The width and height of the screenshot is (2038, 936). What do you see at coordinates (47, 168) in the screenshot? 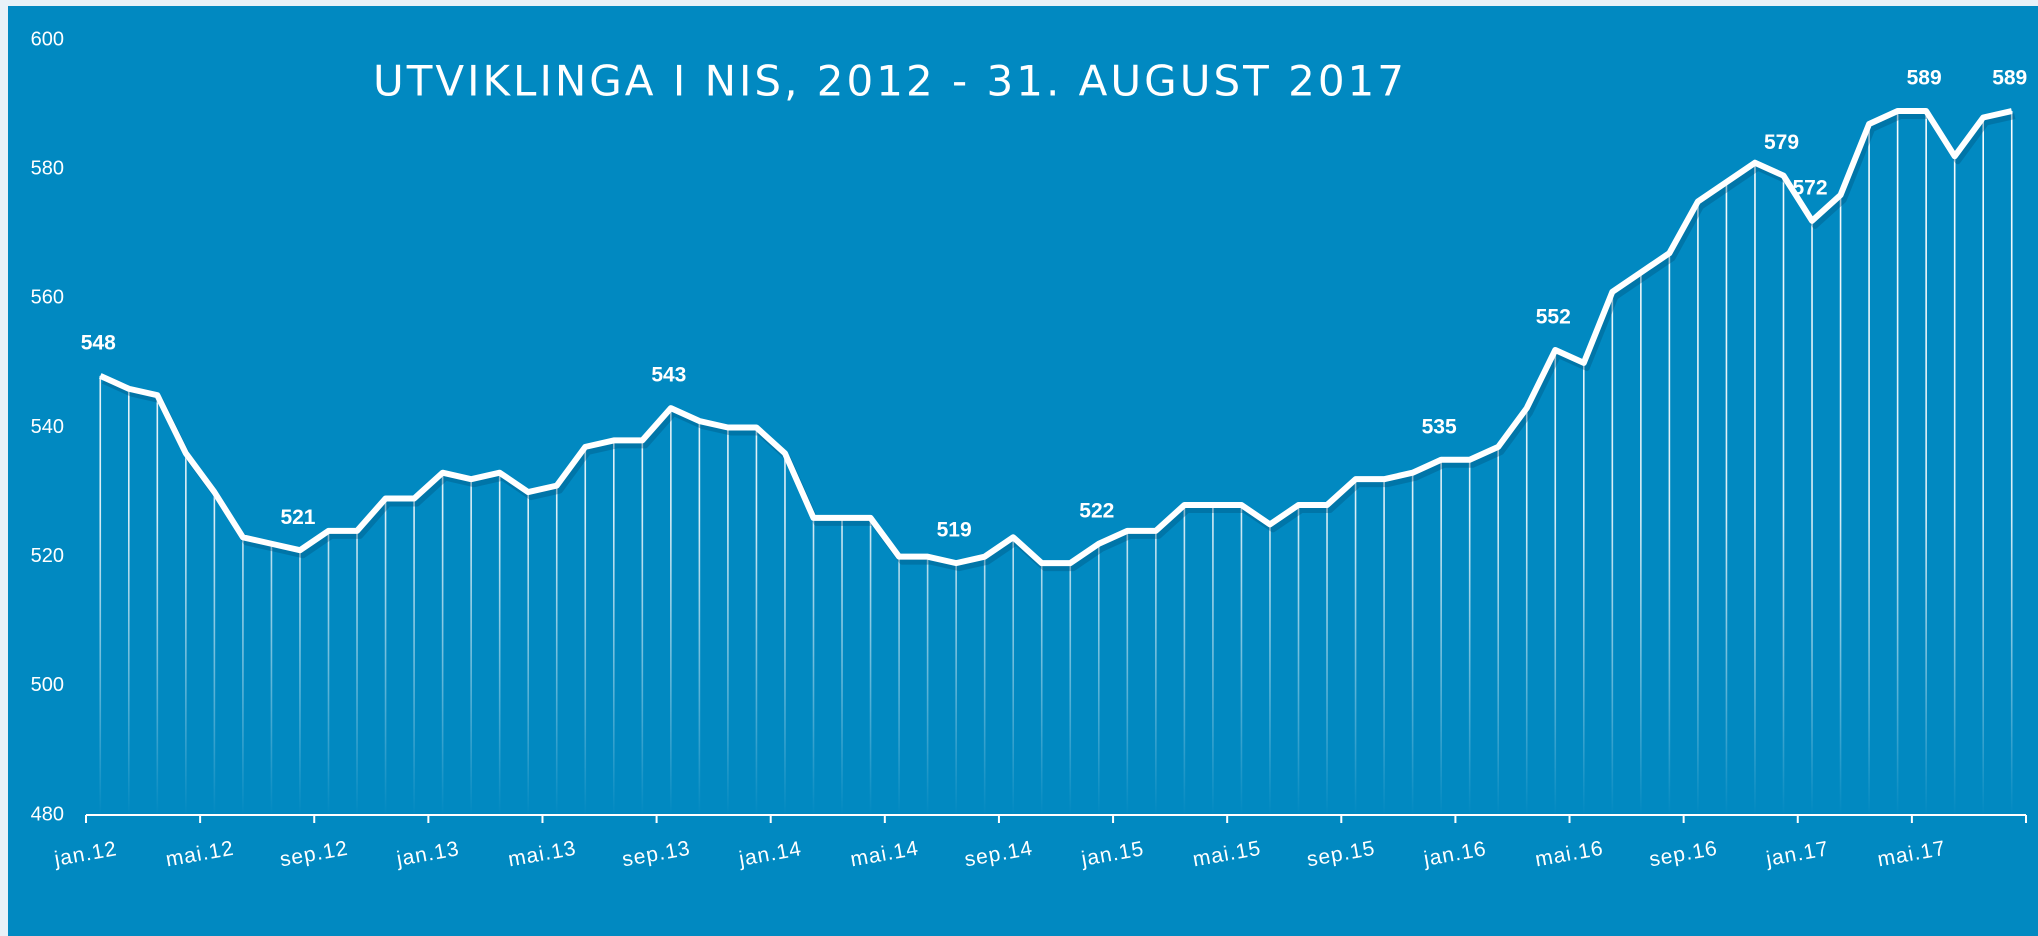
I see `y-tick-label: 580` at bounding box center [47, 168].